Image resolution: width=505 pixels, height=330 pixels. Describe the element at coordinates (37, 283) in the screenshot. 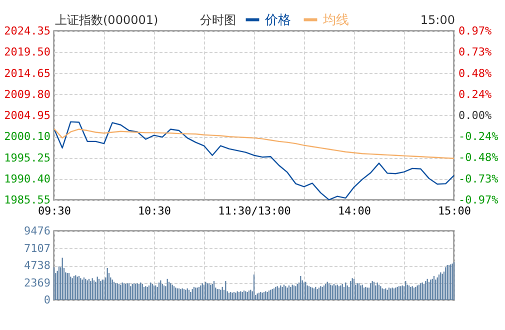

I see `y-tick-label: 2369` at that location.